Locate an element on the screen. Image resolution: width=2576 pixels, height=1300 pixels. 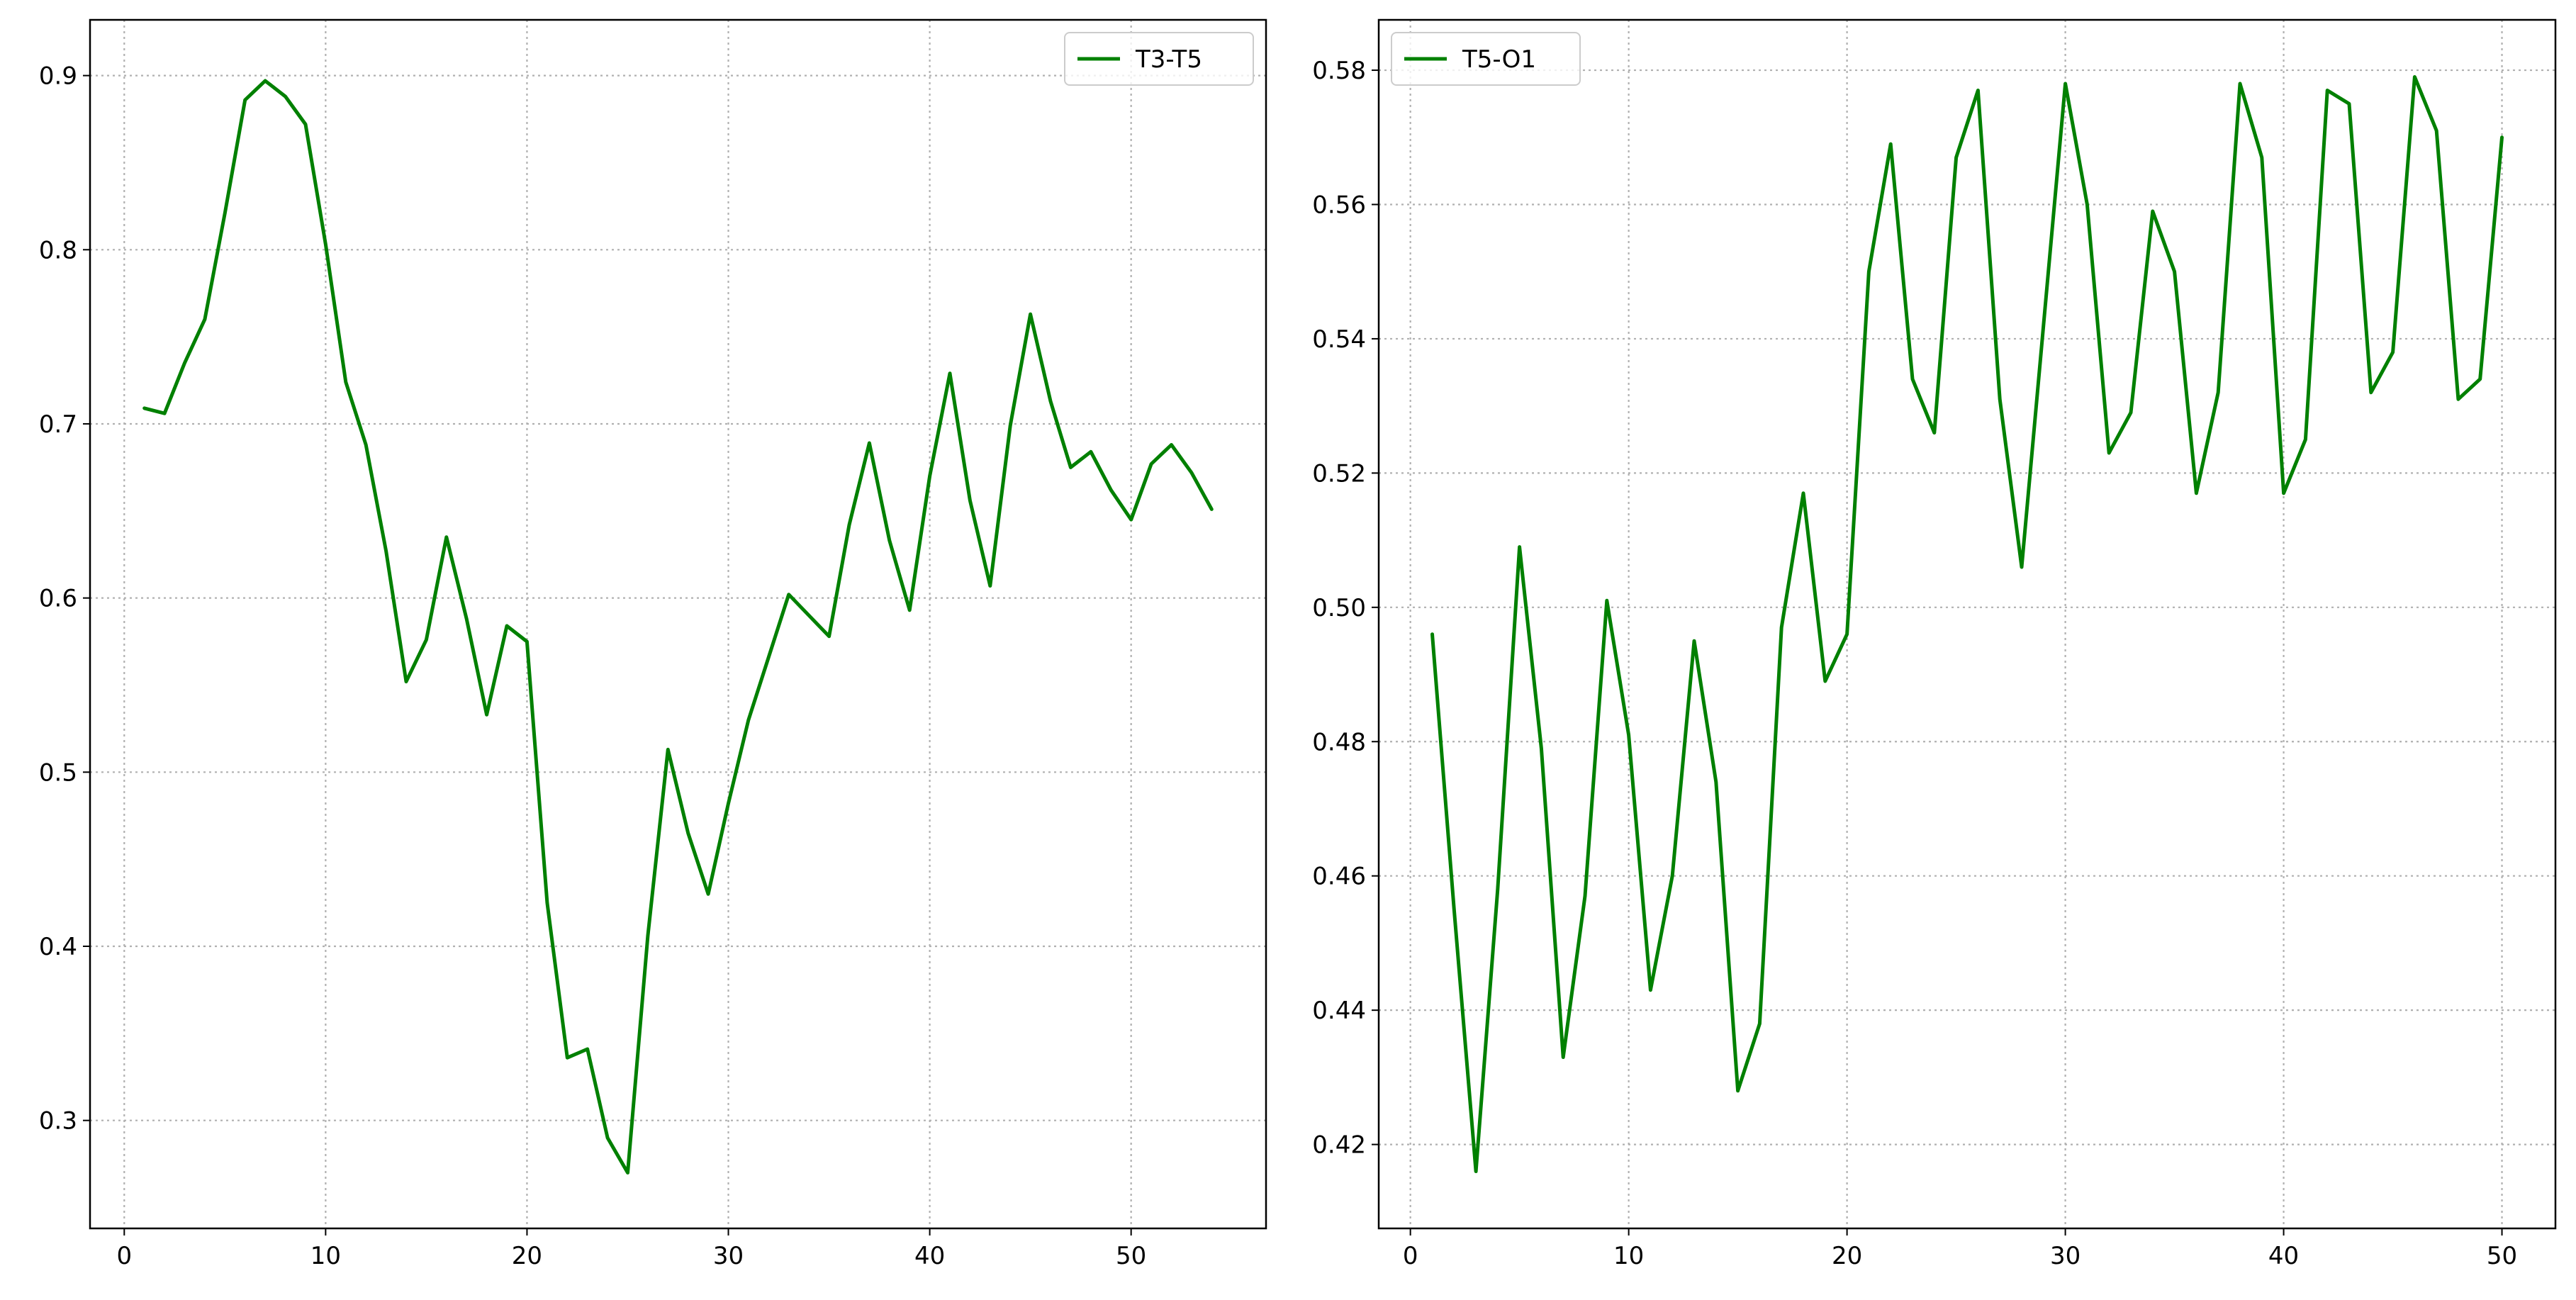
y-axis: 0.3 0.4 0.5 0.6 0.7 0.8 0.9 is located at coordinates (64, 599).